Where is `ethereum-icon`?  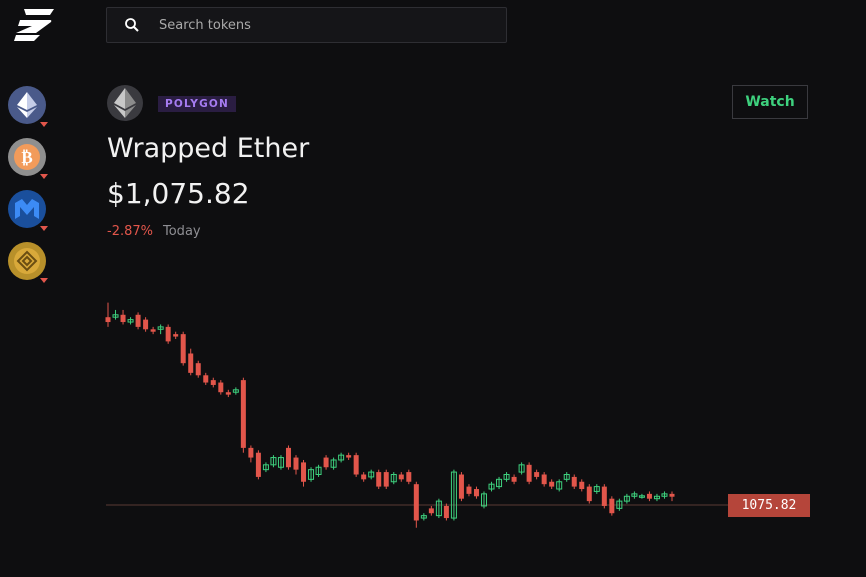 ethereum-icon is located at coordinates (27, 105).